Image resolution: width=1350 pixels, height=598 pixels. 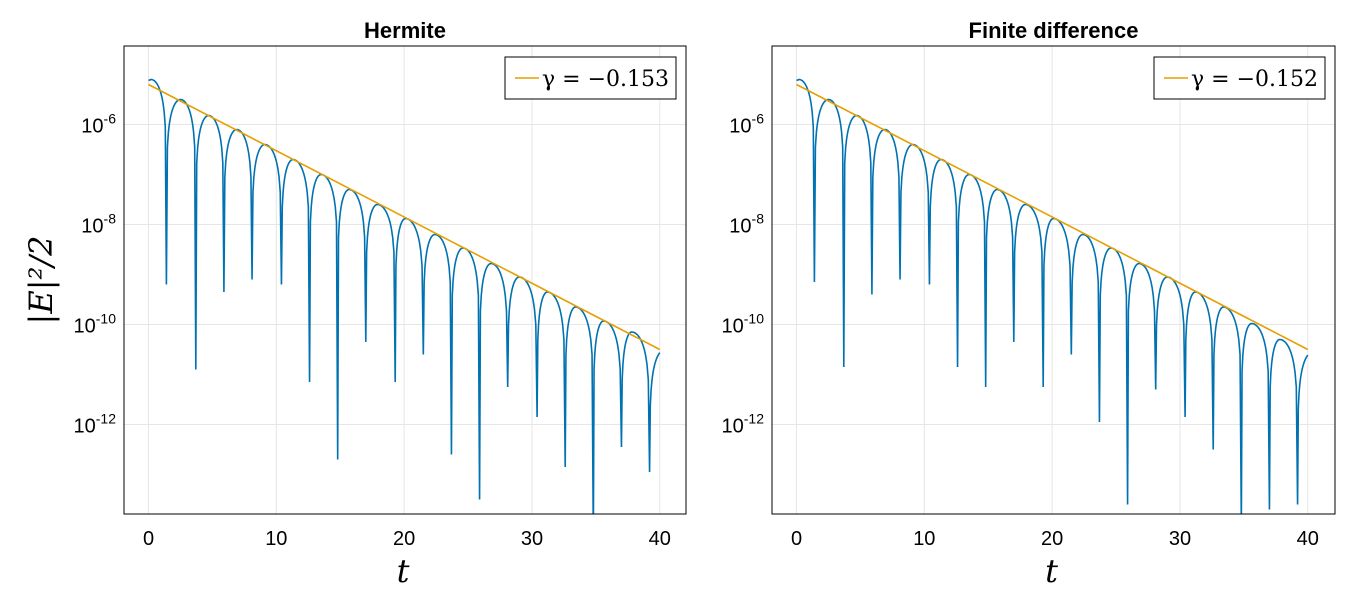 I want to click on y-axis-label: |E|²/2, so click(x=41, y=280).